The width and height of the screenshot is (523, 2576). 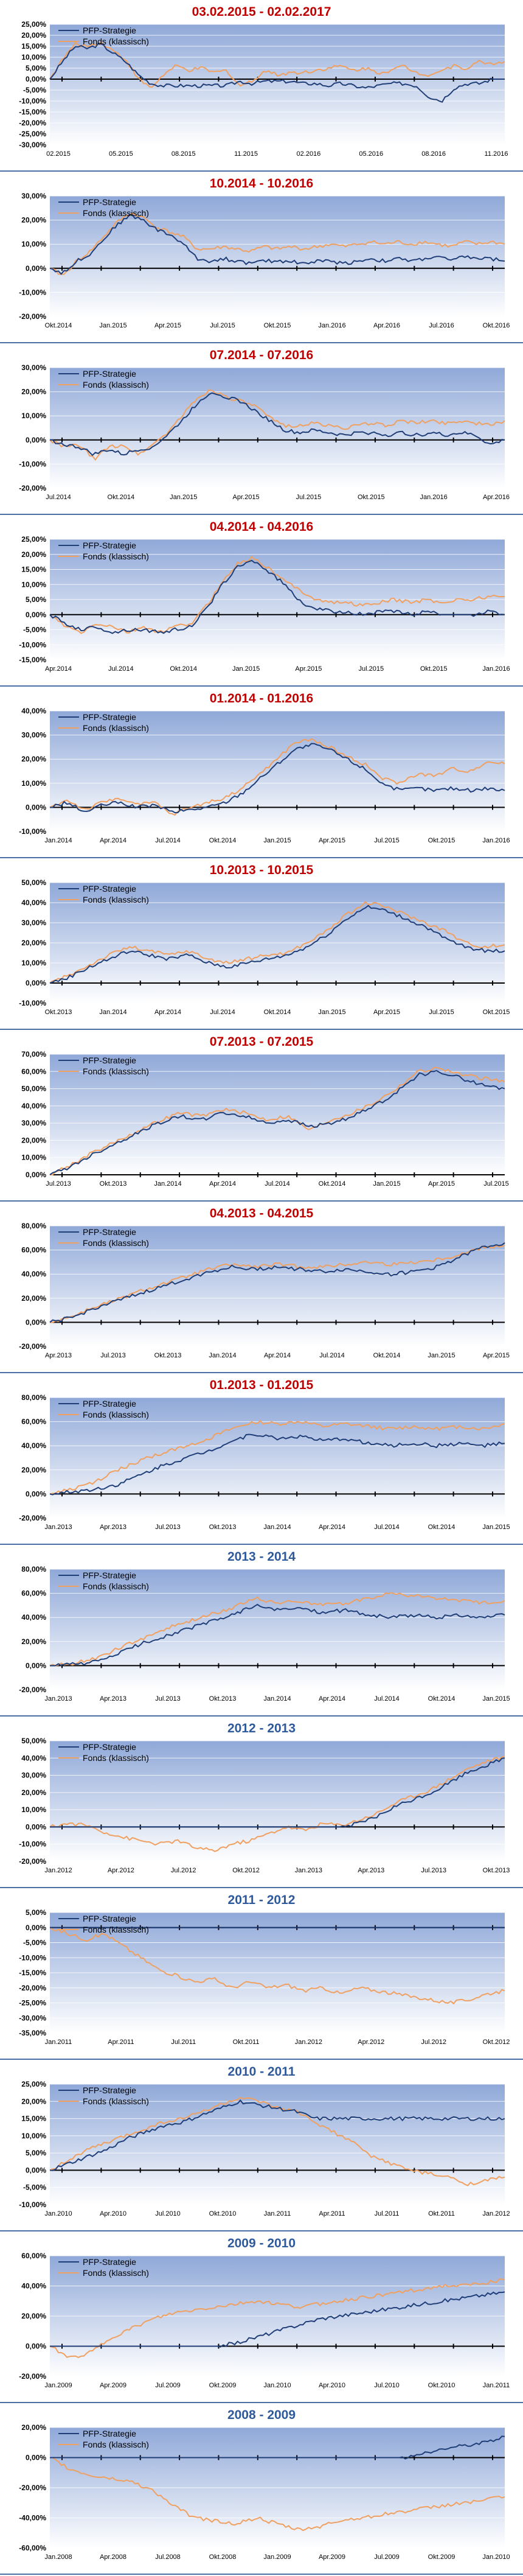 I want to click on plot-area, so click(x=277, y=771).